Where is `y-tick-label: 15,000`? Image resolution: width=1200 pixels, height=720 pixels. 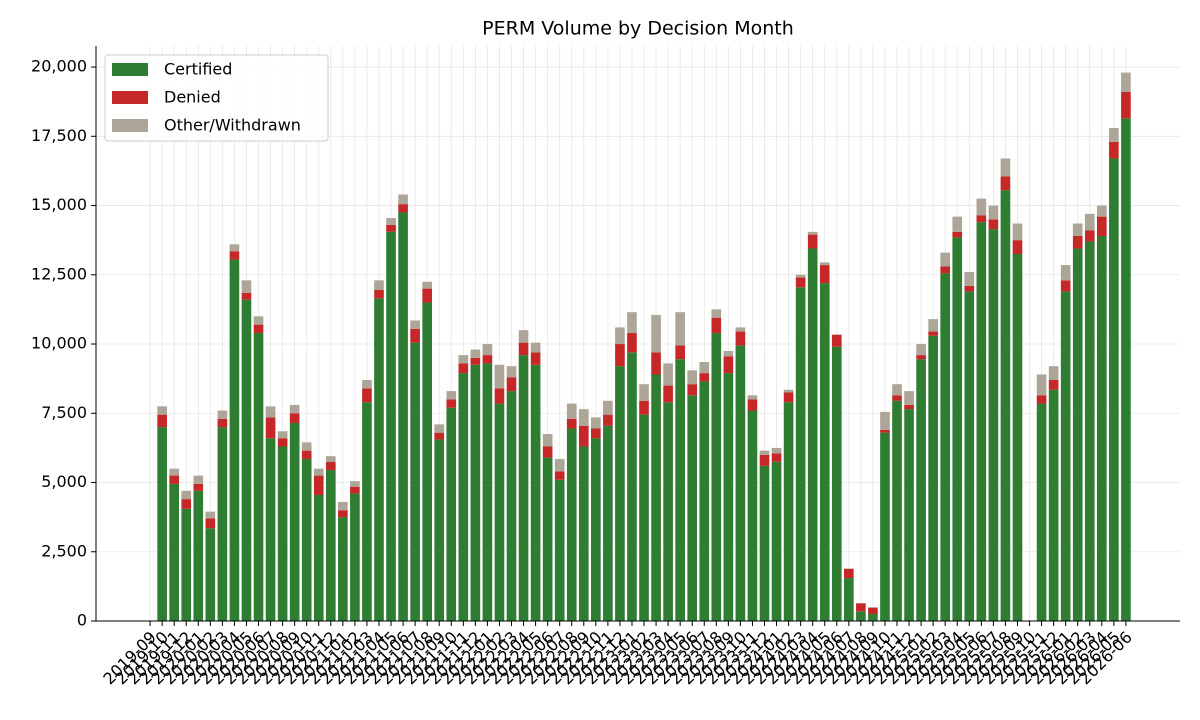 y-tick-label: 15,000 is located at coordinates (59, 204).